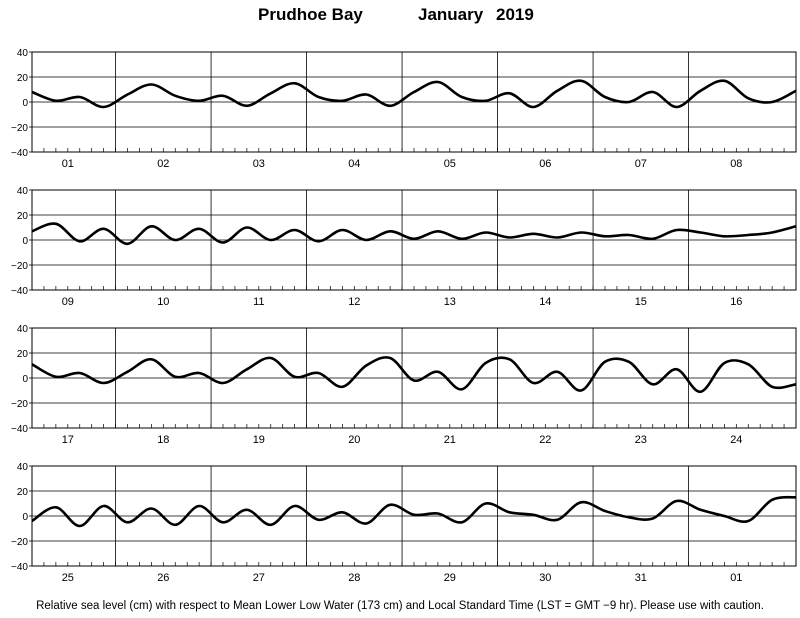 The height and width of the screenshot is (618, 800). I want to click on day-label: 08, so click(736, 164).